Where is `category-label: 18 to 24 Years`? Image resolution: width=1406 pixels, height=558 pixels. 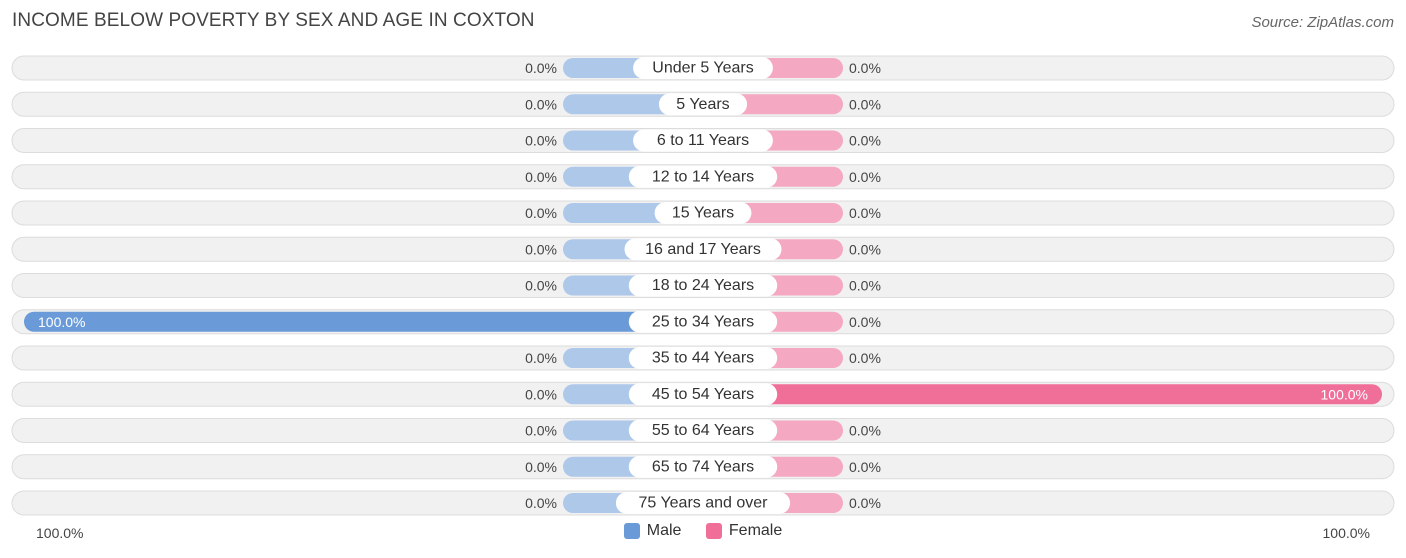
category-label: 18 to 24 Years is located at coordinates (703, 285).